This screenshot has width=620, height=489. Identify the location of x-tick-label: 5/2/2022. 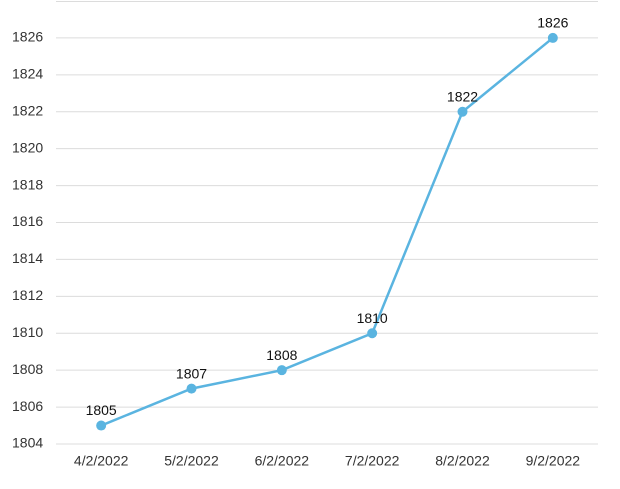
(191, 461).